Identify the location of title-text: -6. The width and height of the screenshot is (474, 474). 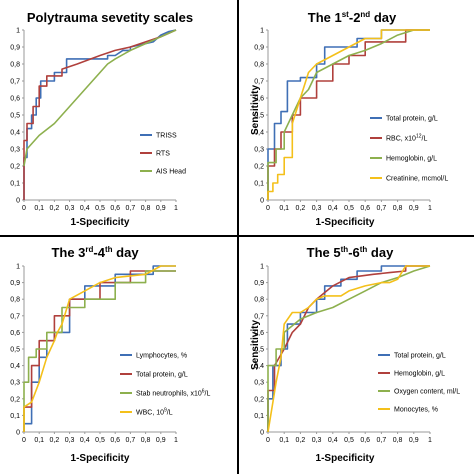
(354, 252).